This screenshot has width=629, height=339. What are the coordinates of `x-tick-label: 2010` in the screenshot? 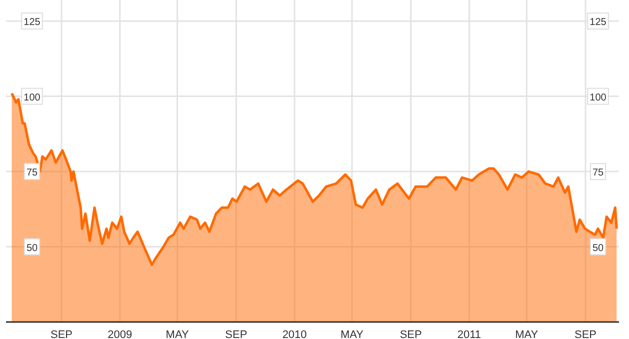 It's located at (294, 333).